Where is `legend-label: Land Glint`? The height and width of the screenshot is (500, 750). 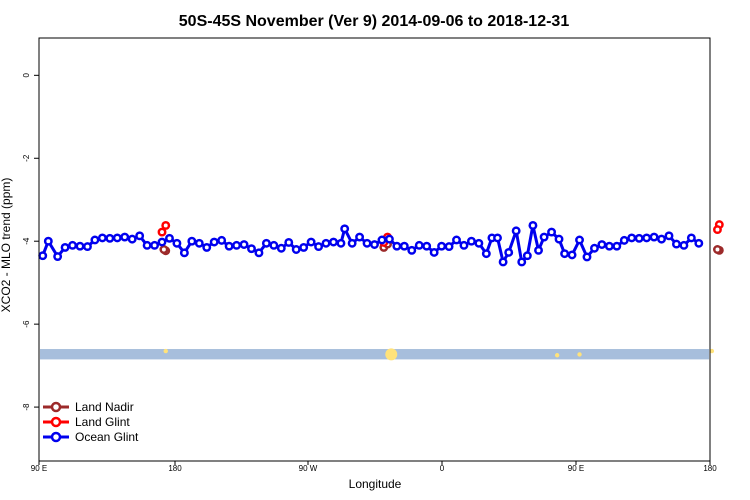
legend-label: Land Glint is located at coordinates (102, 422).